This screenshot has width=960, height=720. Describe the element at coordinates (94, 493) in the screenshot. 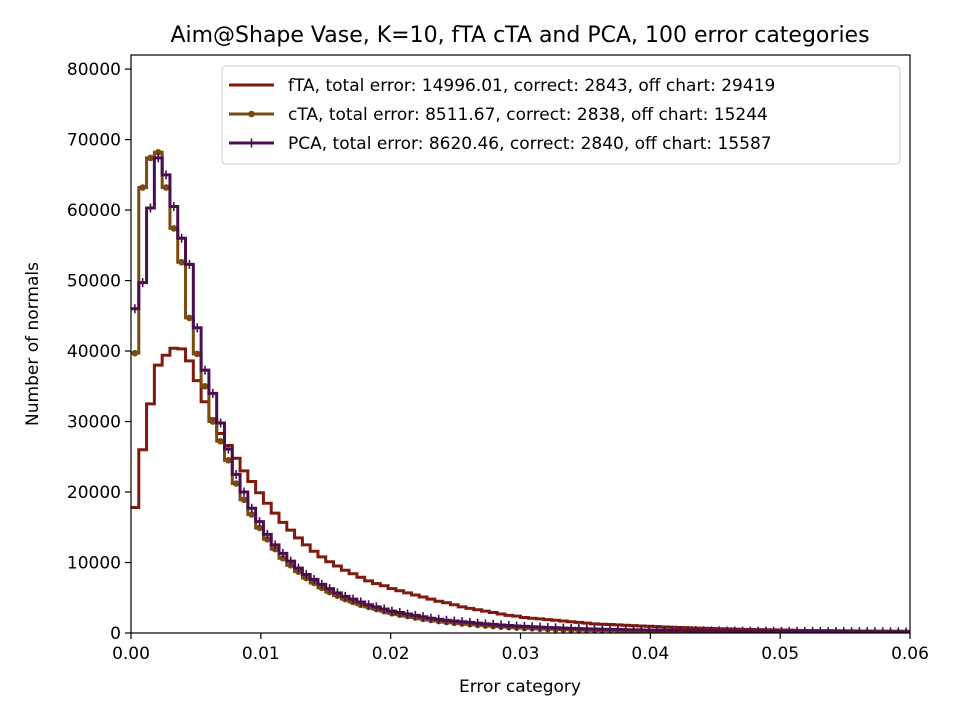

I see `y-tick-label: 20000` at that location.